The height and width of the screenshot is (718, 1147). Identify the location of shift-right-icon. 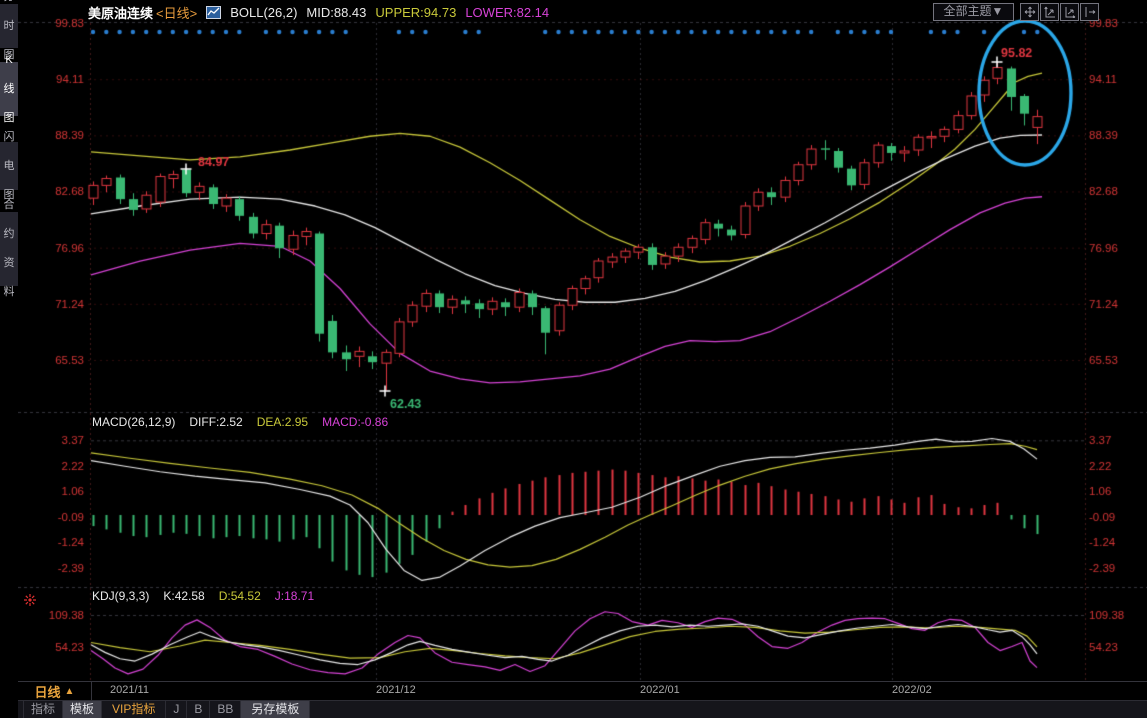
(1089, 12).